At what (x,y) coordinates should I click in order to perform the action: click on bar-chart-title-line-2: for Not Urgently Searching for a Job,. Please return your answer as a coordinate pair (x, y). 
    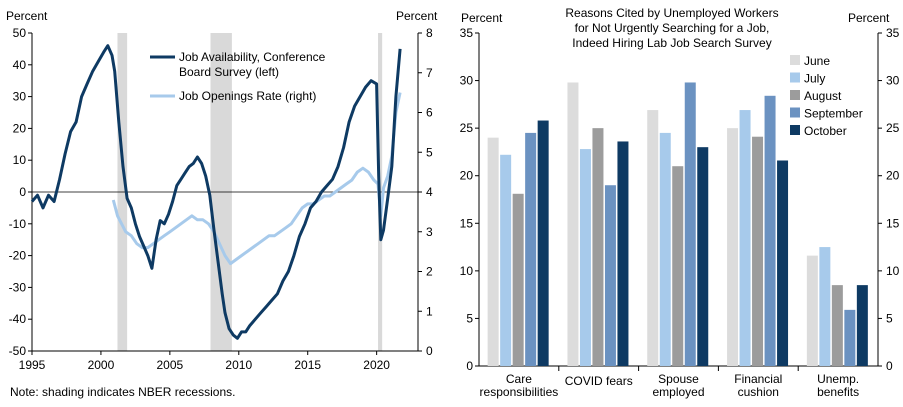
    Looking at the image, I should click on (672, 28).